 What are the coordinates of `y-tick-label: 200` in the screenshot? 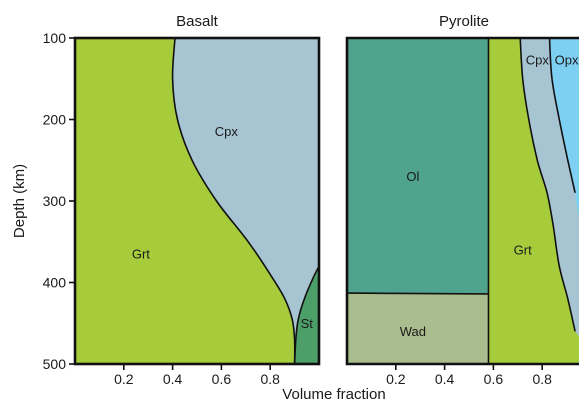 It's located at (55, 120).